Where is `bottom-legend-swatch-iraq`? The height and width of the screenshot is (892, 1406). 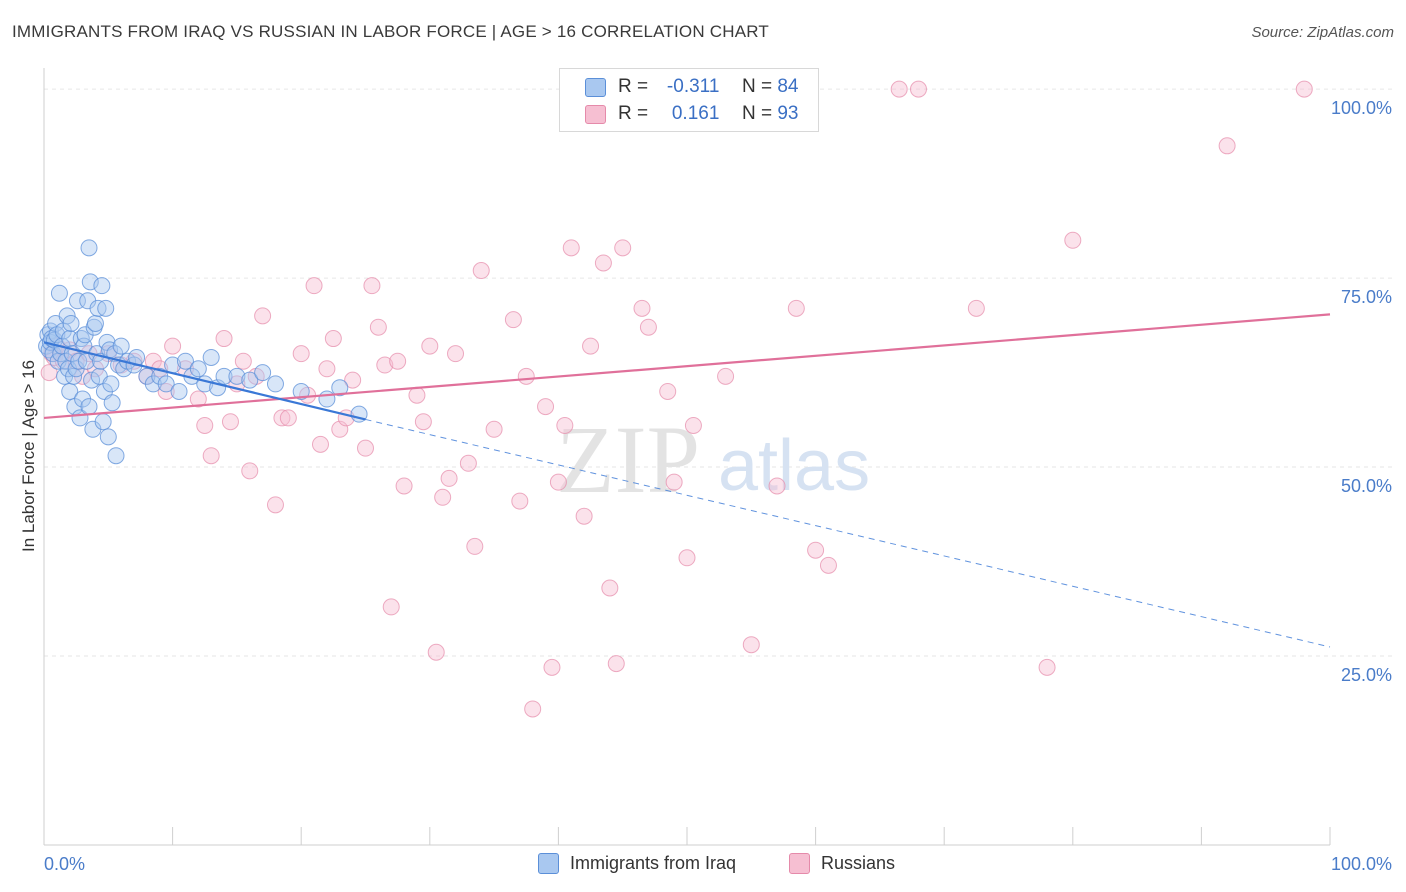
bottom-legend-swatch-iraq is located at coordinates (548, 863).